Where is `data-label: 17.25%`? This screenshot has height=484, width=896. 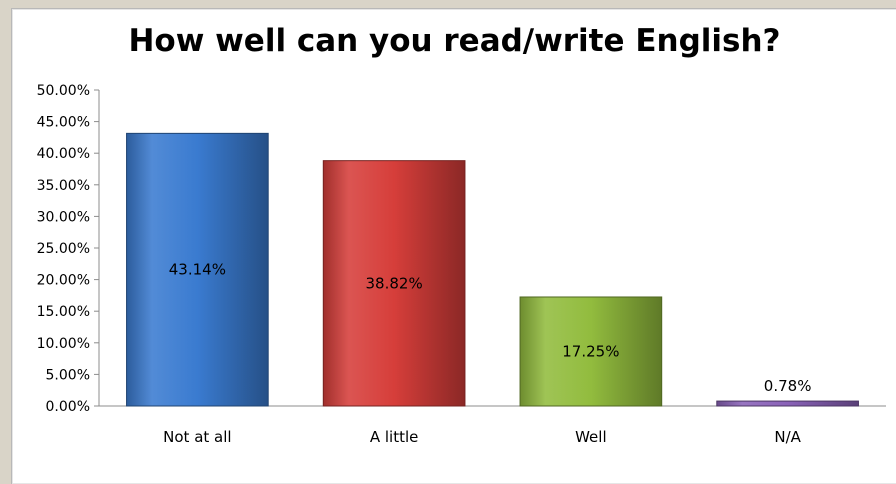 data-label: 17.25% is located at coordinates (590, 351).